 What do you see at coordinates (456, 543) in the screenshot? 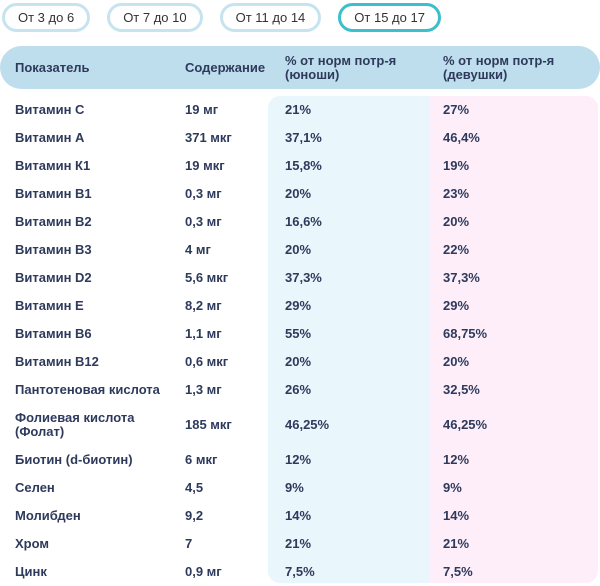
I see `cell-girls: 21%` at bounding box center [456, 543].